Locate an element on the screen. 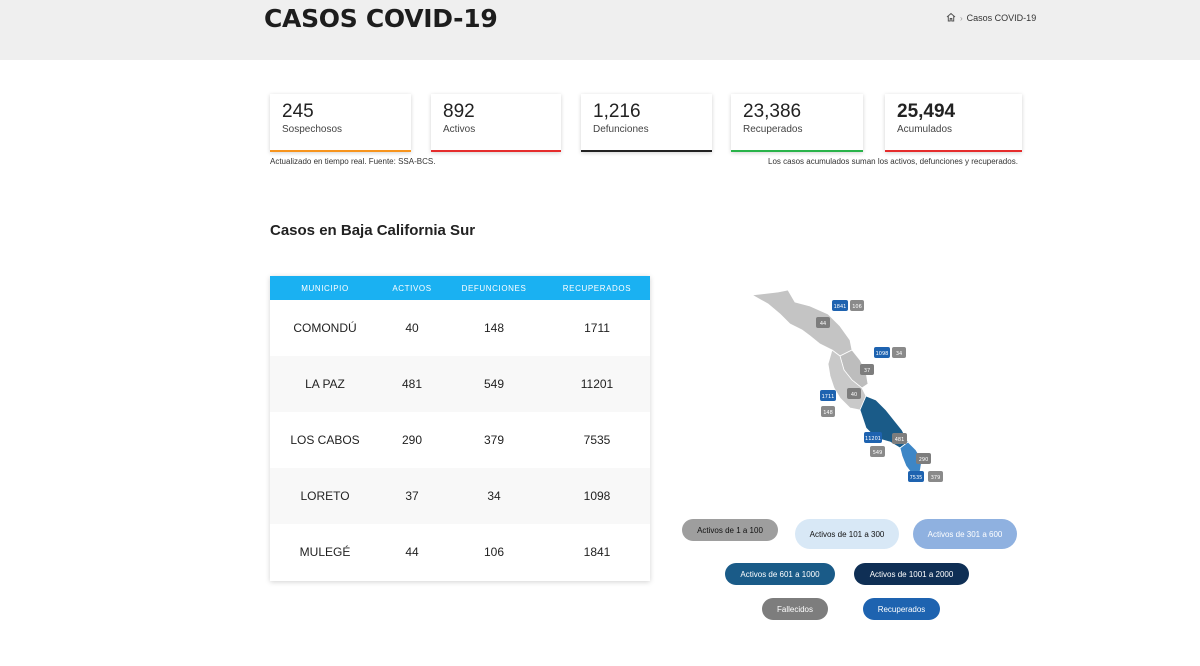  map-label: 37 is located at coordinates (867, 371).